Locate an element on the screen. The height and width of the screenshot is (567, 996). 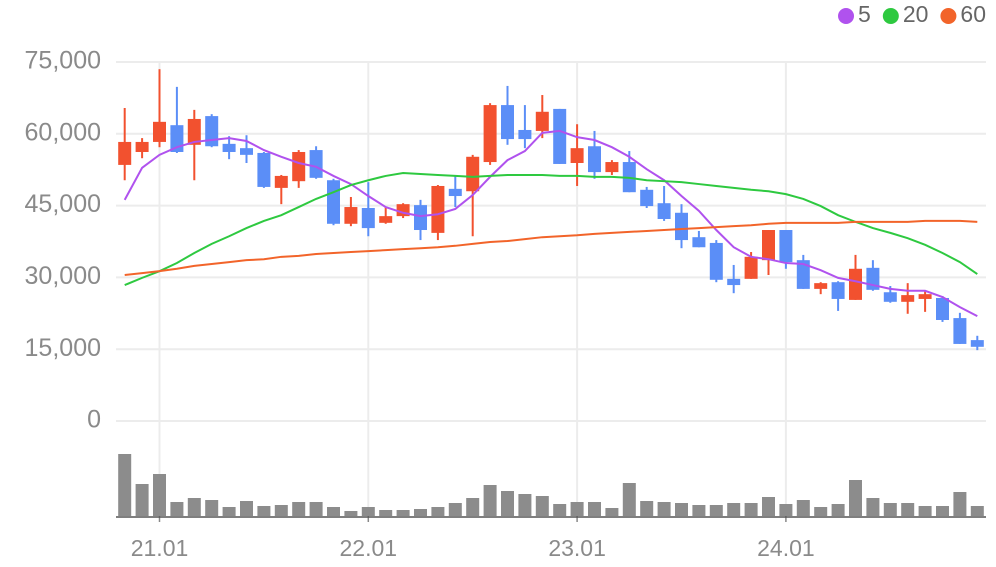
ma-line is located at coordinates (551, 248).